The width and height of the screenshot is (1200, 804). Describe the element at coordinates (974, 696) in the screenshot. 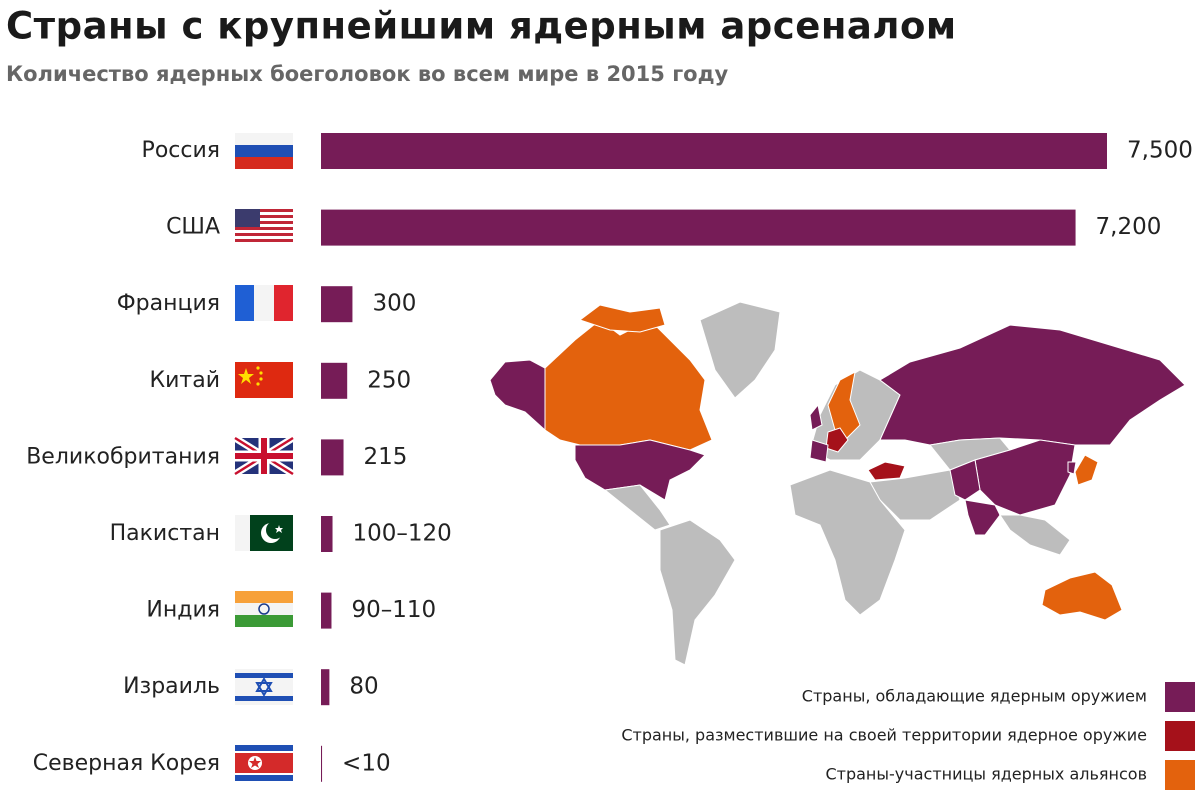

I see `legend-label: Страны, обладающие ядерным оружием` at that location.